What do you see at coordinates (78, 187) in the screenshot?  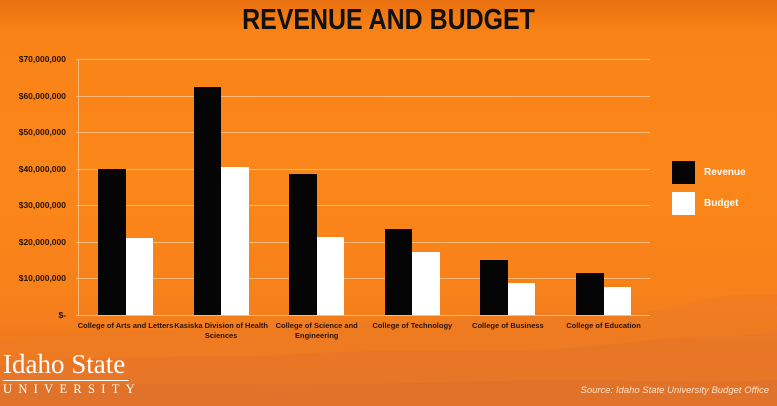 I see `y-axis-line` at bounding box center [78, 187].